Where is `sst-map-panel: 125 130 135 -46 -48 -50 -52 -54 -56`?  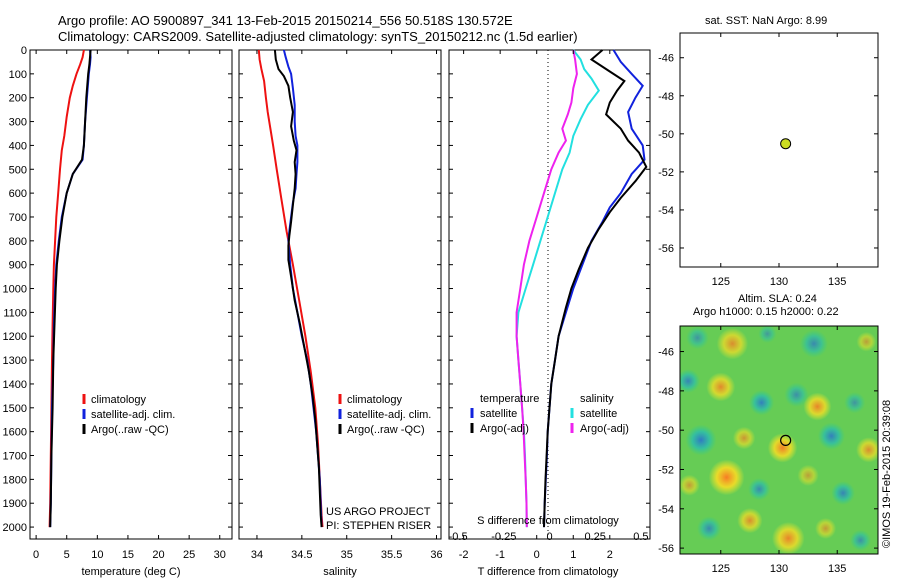 sst-map-panel: 125 130 135 -46 -48 -50 -52 -54 -56 is located at coordinates (768, 160).